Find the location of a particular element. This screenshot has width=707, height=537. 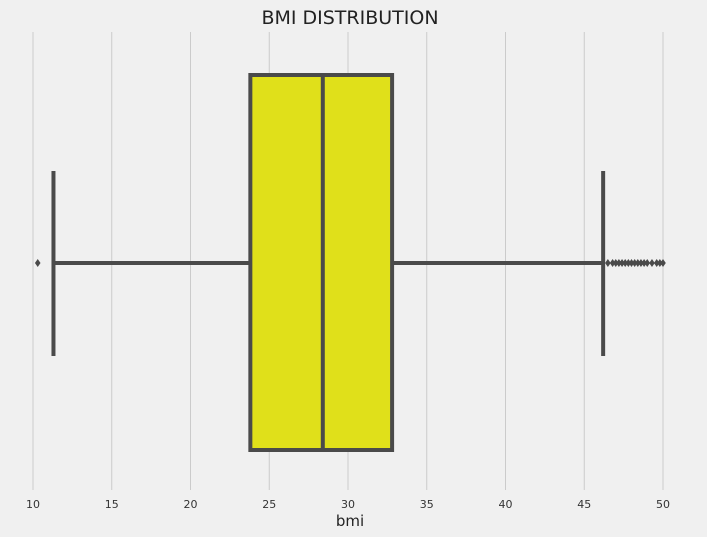

outlier-points is located at coordinates (350, 263).